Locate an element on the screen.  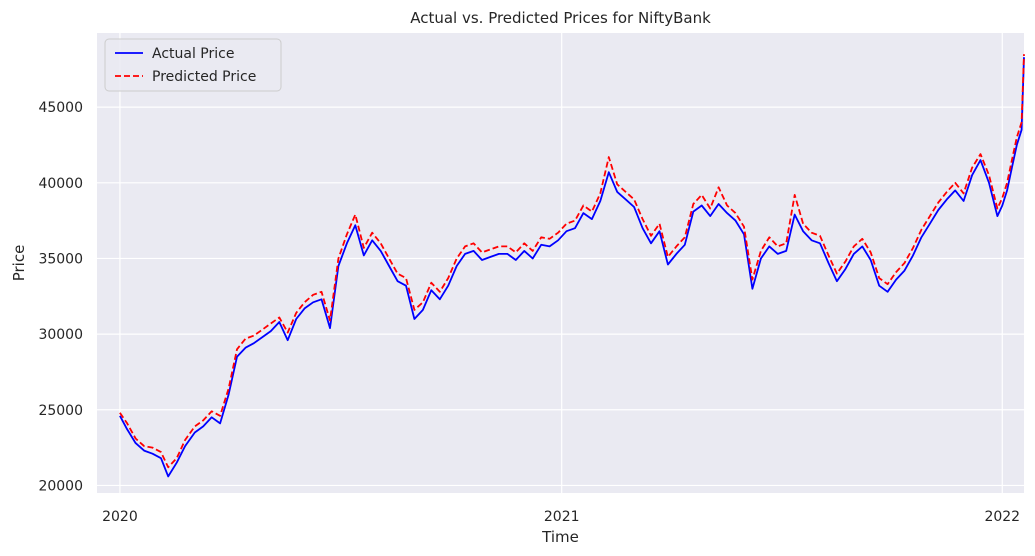
y-tick-labels: 20000 25000 30000 35000 40000 45000 is located at coordinates (60, 297).